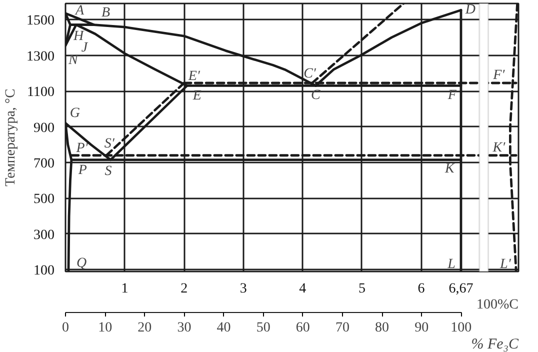 The height and width of the screenshot is (352, 538). I want to click on x2-tick-label: 0, so click(65, 328).